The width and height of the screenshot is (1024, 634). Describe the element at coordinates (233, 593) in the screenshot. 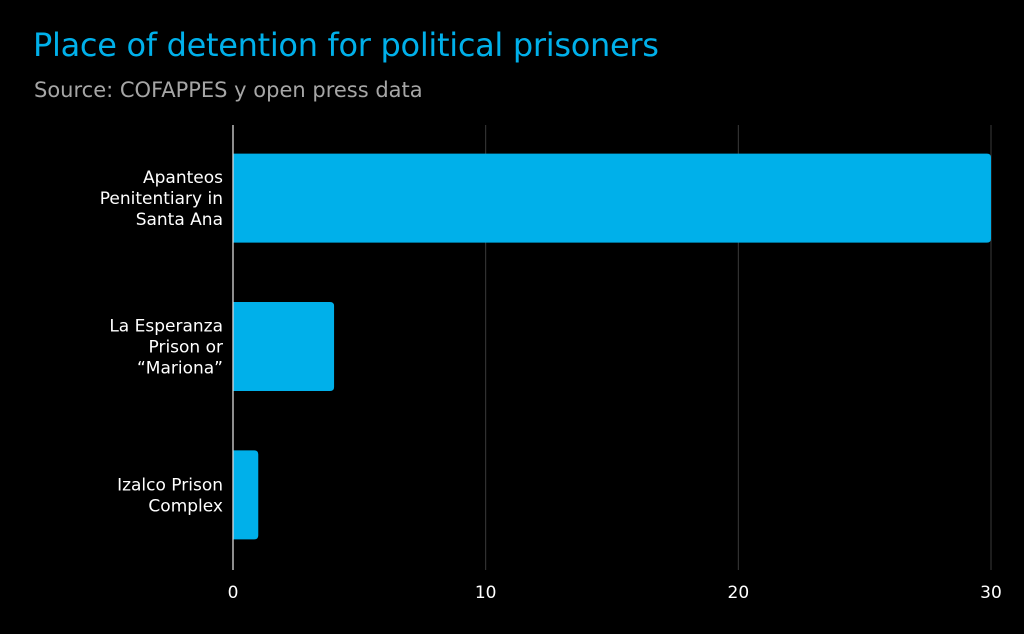

I see `x-tick-label: 0` at that location.